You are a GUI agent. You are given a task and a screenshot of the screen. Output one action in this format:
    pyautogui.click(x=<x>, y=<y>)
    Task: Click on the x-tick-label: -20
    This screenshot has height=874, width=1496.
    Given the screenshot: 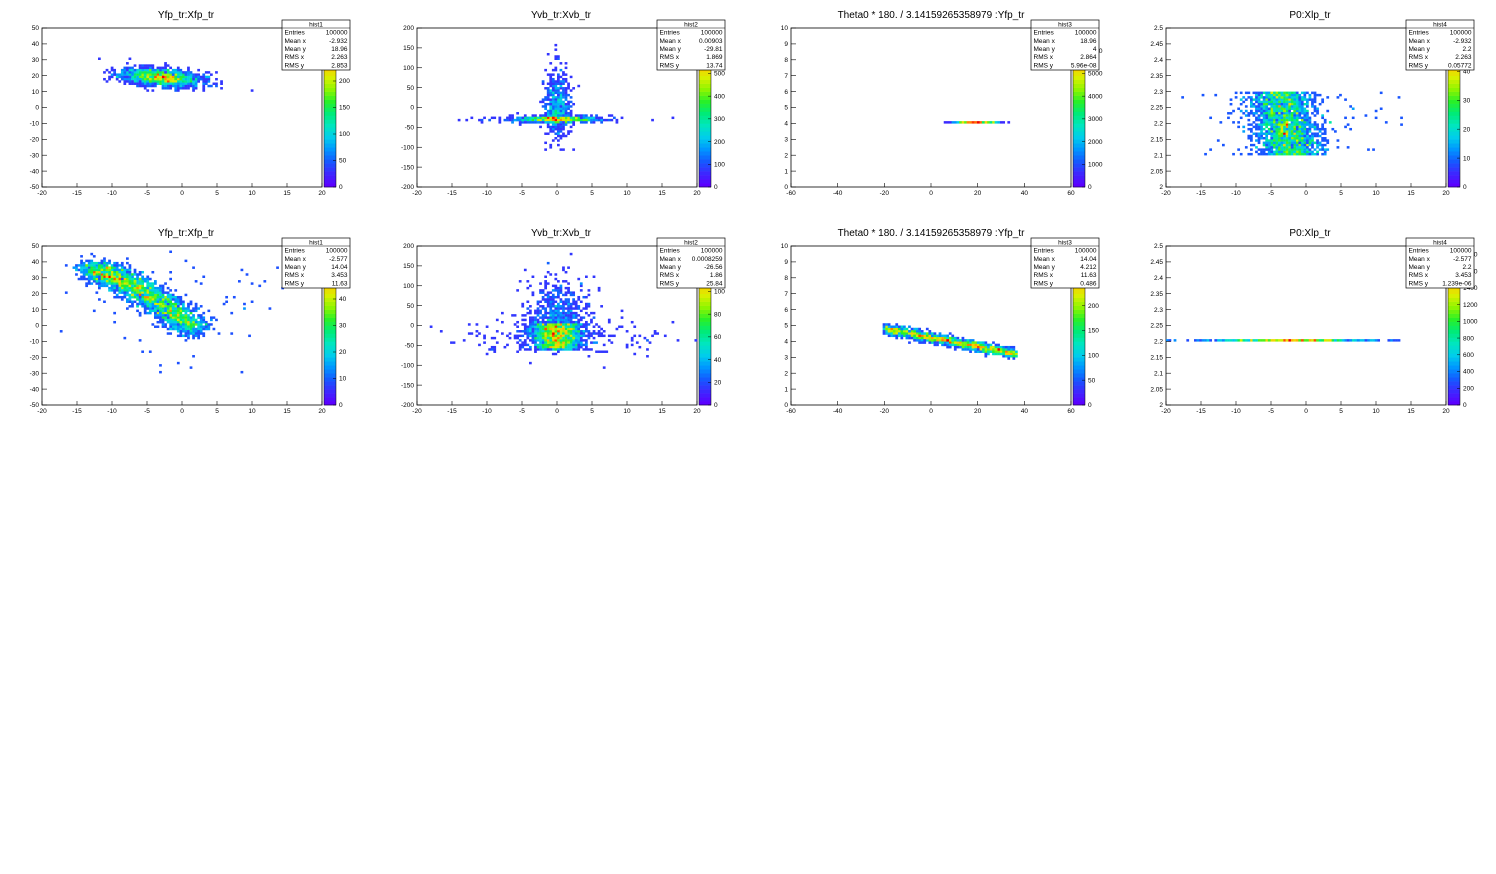 What is the action you would take?
    pyautogui.click(x=417, y=411)
    